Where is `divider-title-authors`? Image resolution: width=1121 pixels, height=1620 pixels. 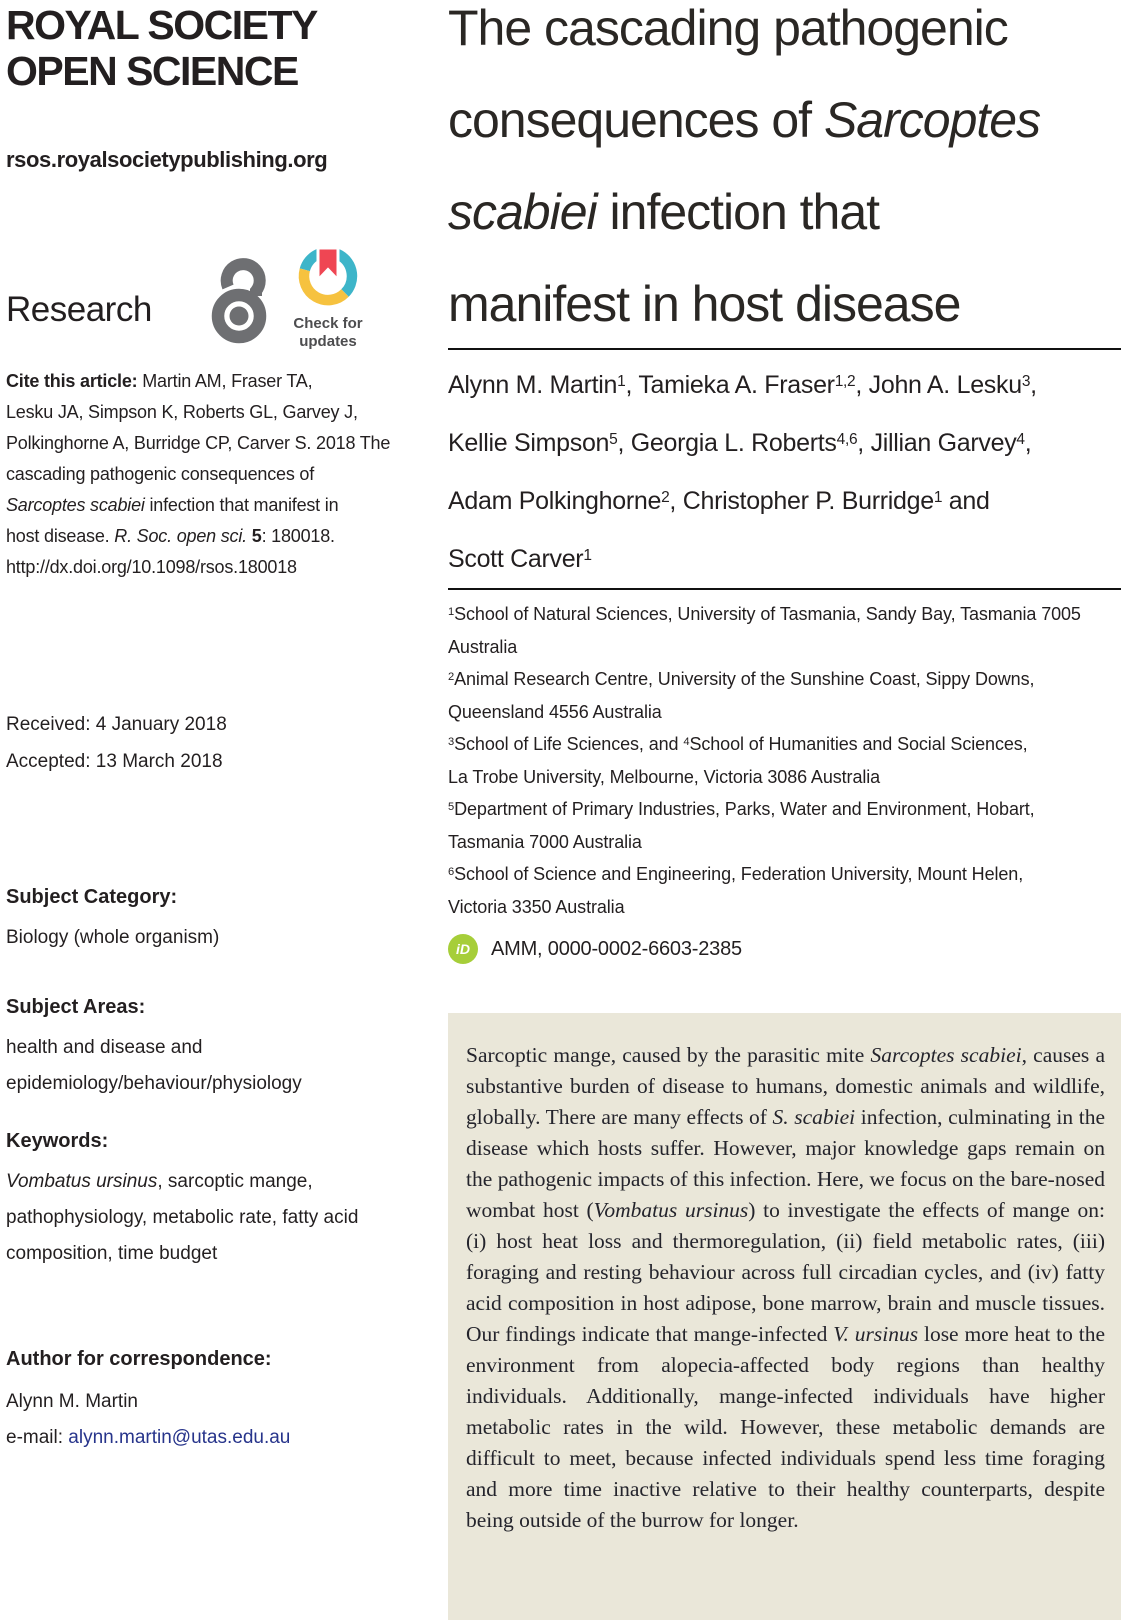 divider-title-authors is located at coordinates (784, 349).